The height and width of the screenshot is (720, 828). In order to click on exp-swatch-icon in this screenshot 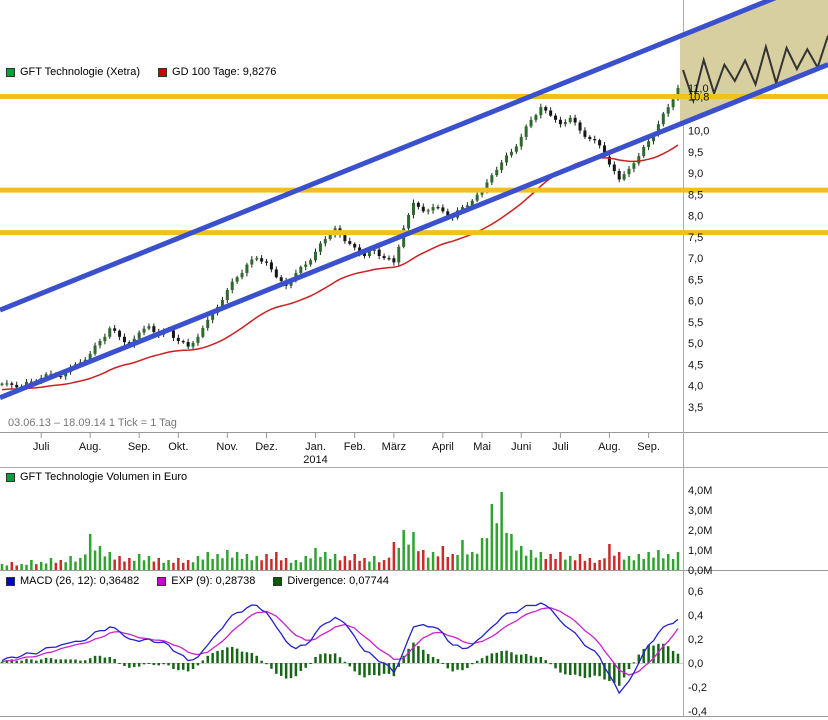, I will do `click(162, 581)`.